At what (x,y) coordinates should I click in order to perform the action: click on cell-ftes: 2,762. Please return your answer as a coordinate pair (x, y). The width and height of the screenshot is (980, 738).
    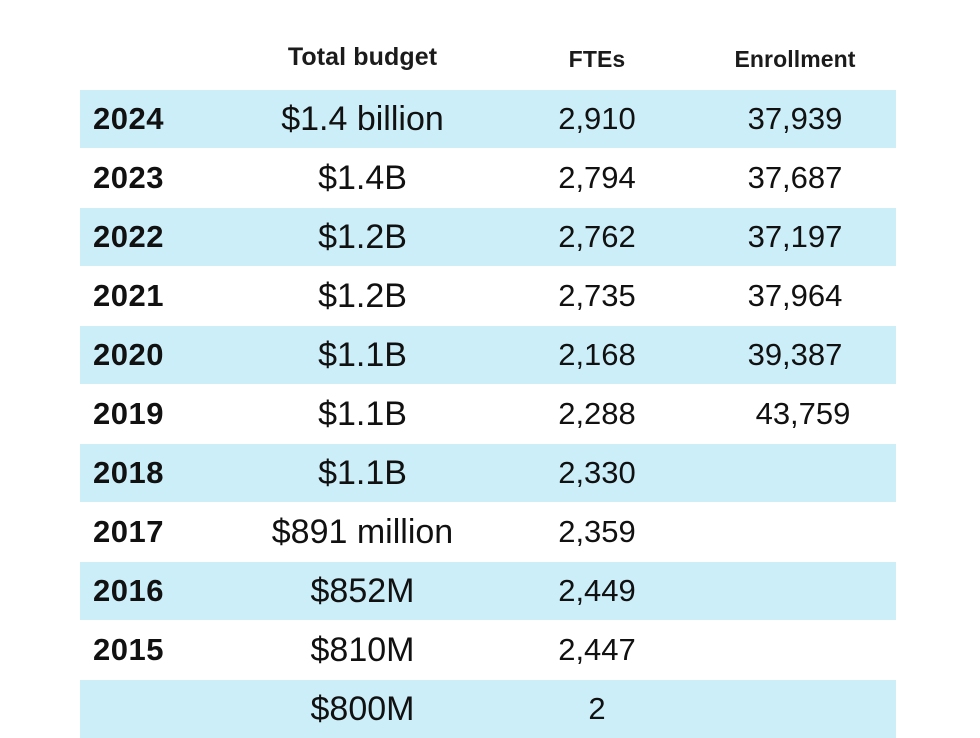
    Looking at the image, I should click on (597, 236).